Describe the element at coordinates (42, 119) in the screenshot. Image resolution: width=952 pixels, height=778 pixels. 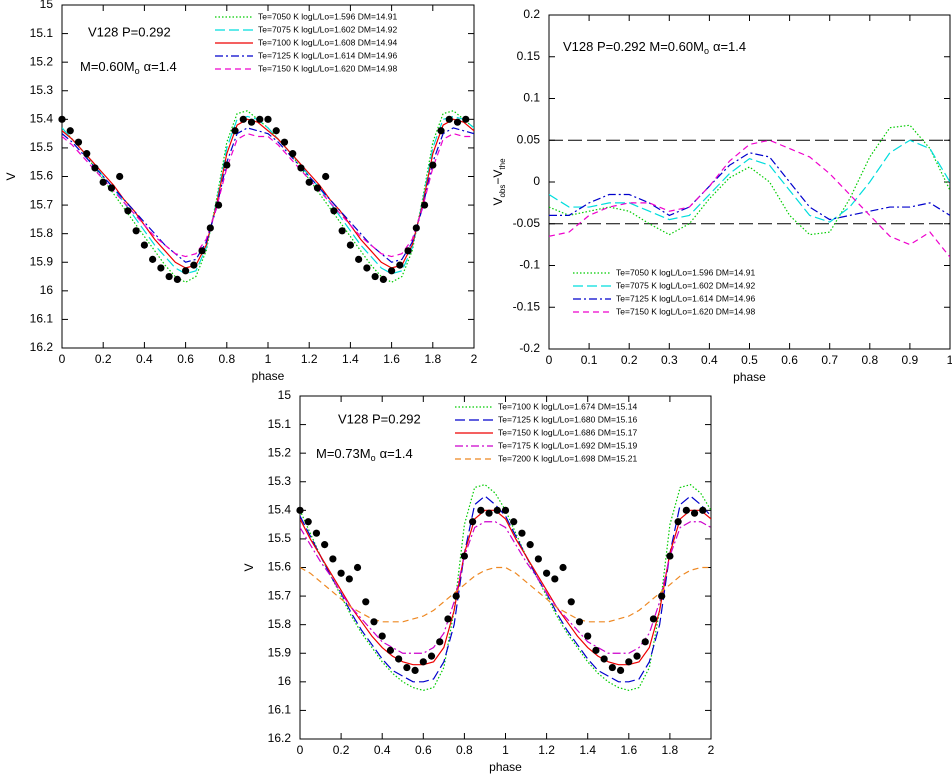
I see `y-tick-label: 15.4` at that location.